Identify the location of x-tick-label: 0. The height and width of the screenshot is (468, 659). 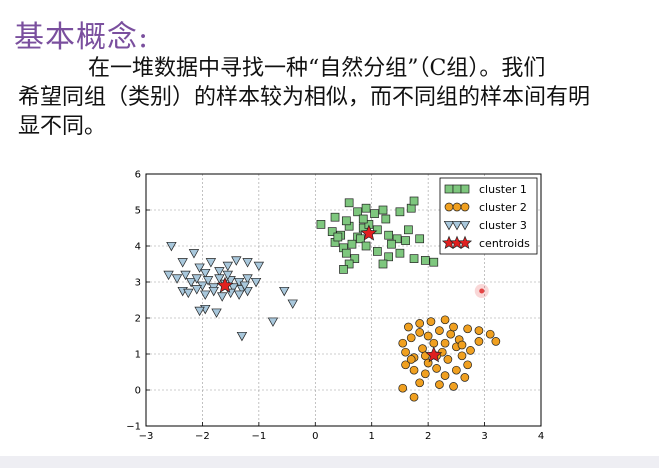
(315, 436).